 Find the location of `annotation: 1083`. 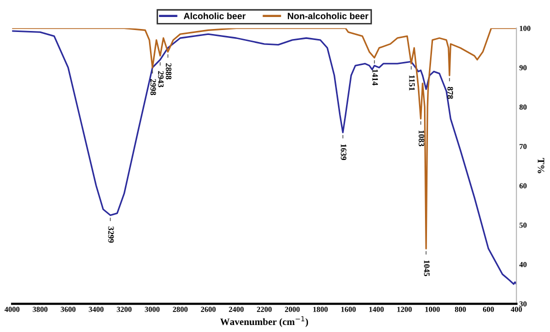

annotation: 1083 is located at coordinates (421, 138).